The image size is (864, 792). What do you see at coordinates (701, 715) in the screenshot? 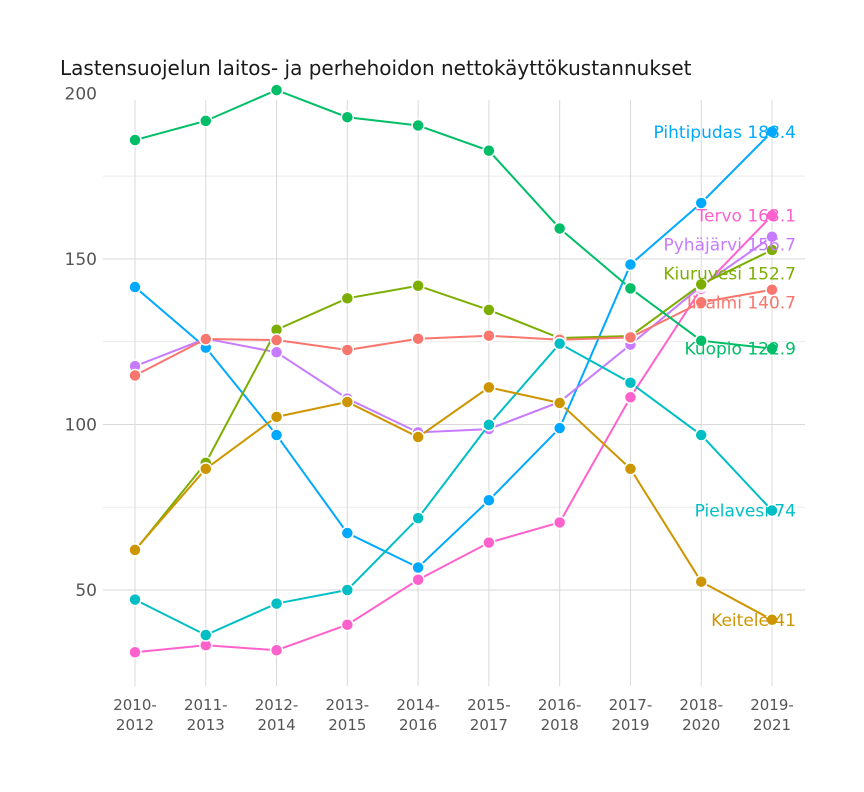
I see `x-tick-label: 2018-2020` at bounding box center [701, 715].